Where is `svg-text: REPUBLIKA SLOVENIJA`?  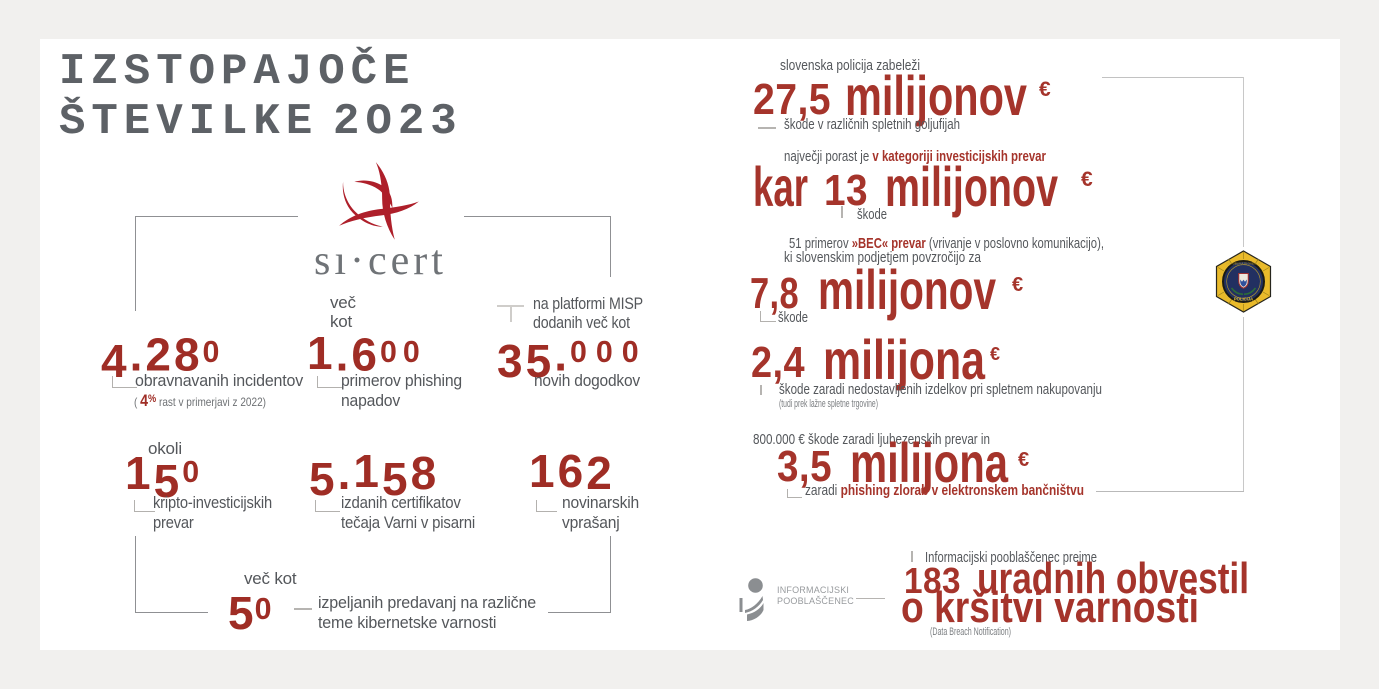 svg-text: REPUBLIKA SLOVENIJA is located at coordinates (1243, 264).